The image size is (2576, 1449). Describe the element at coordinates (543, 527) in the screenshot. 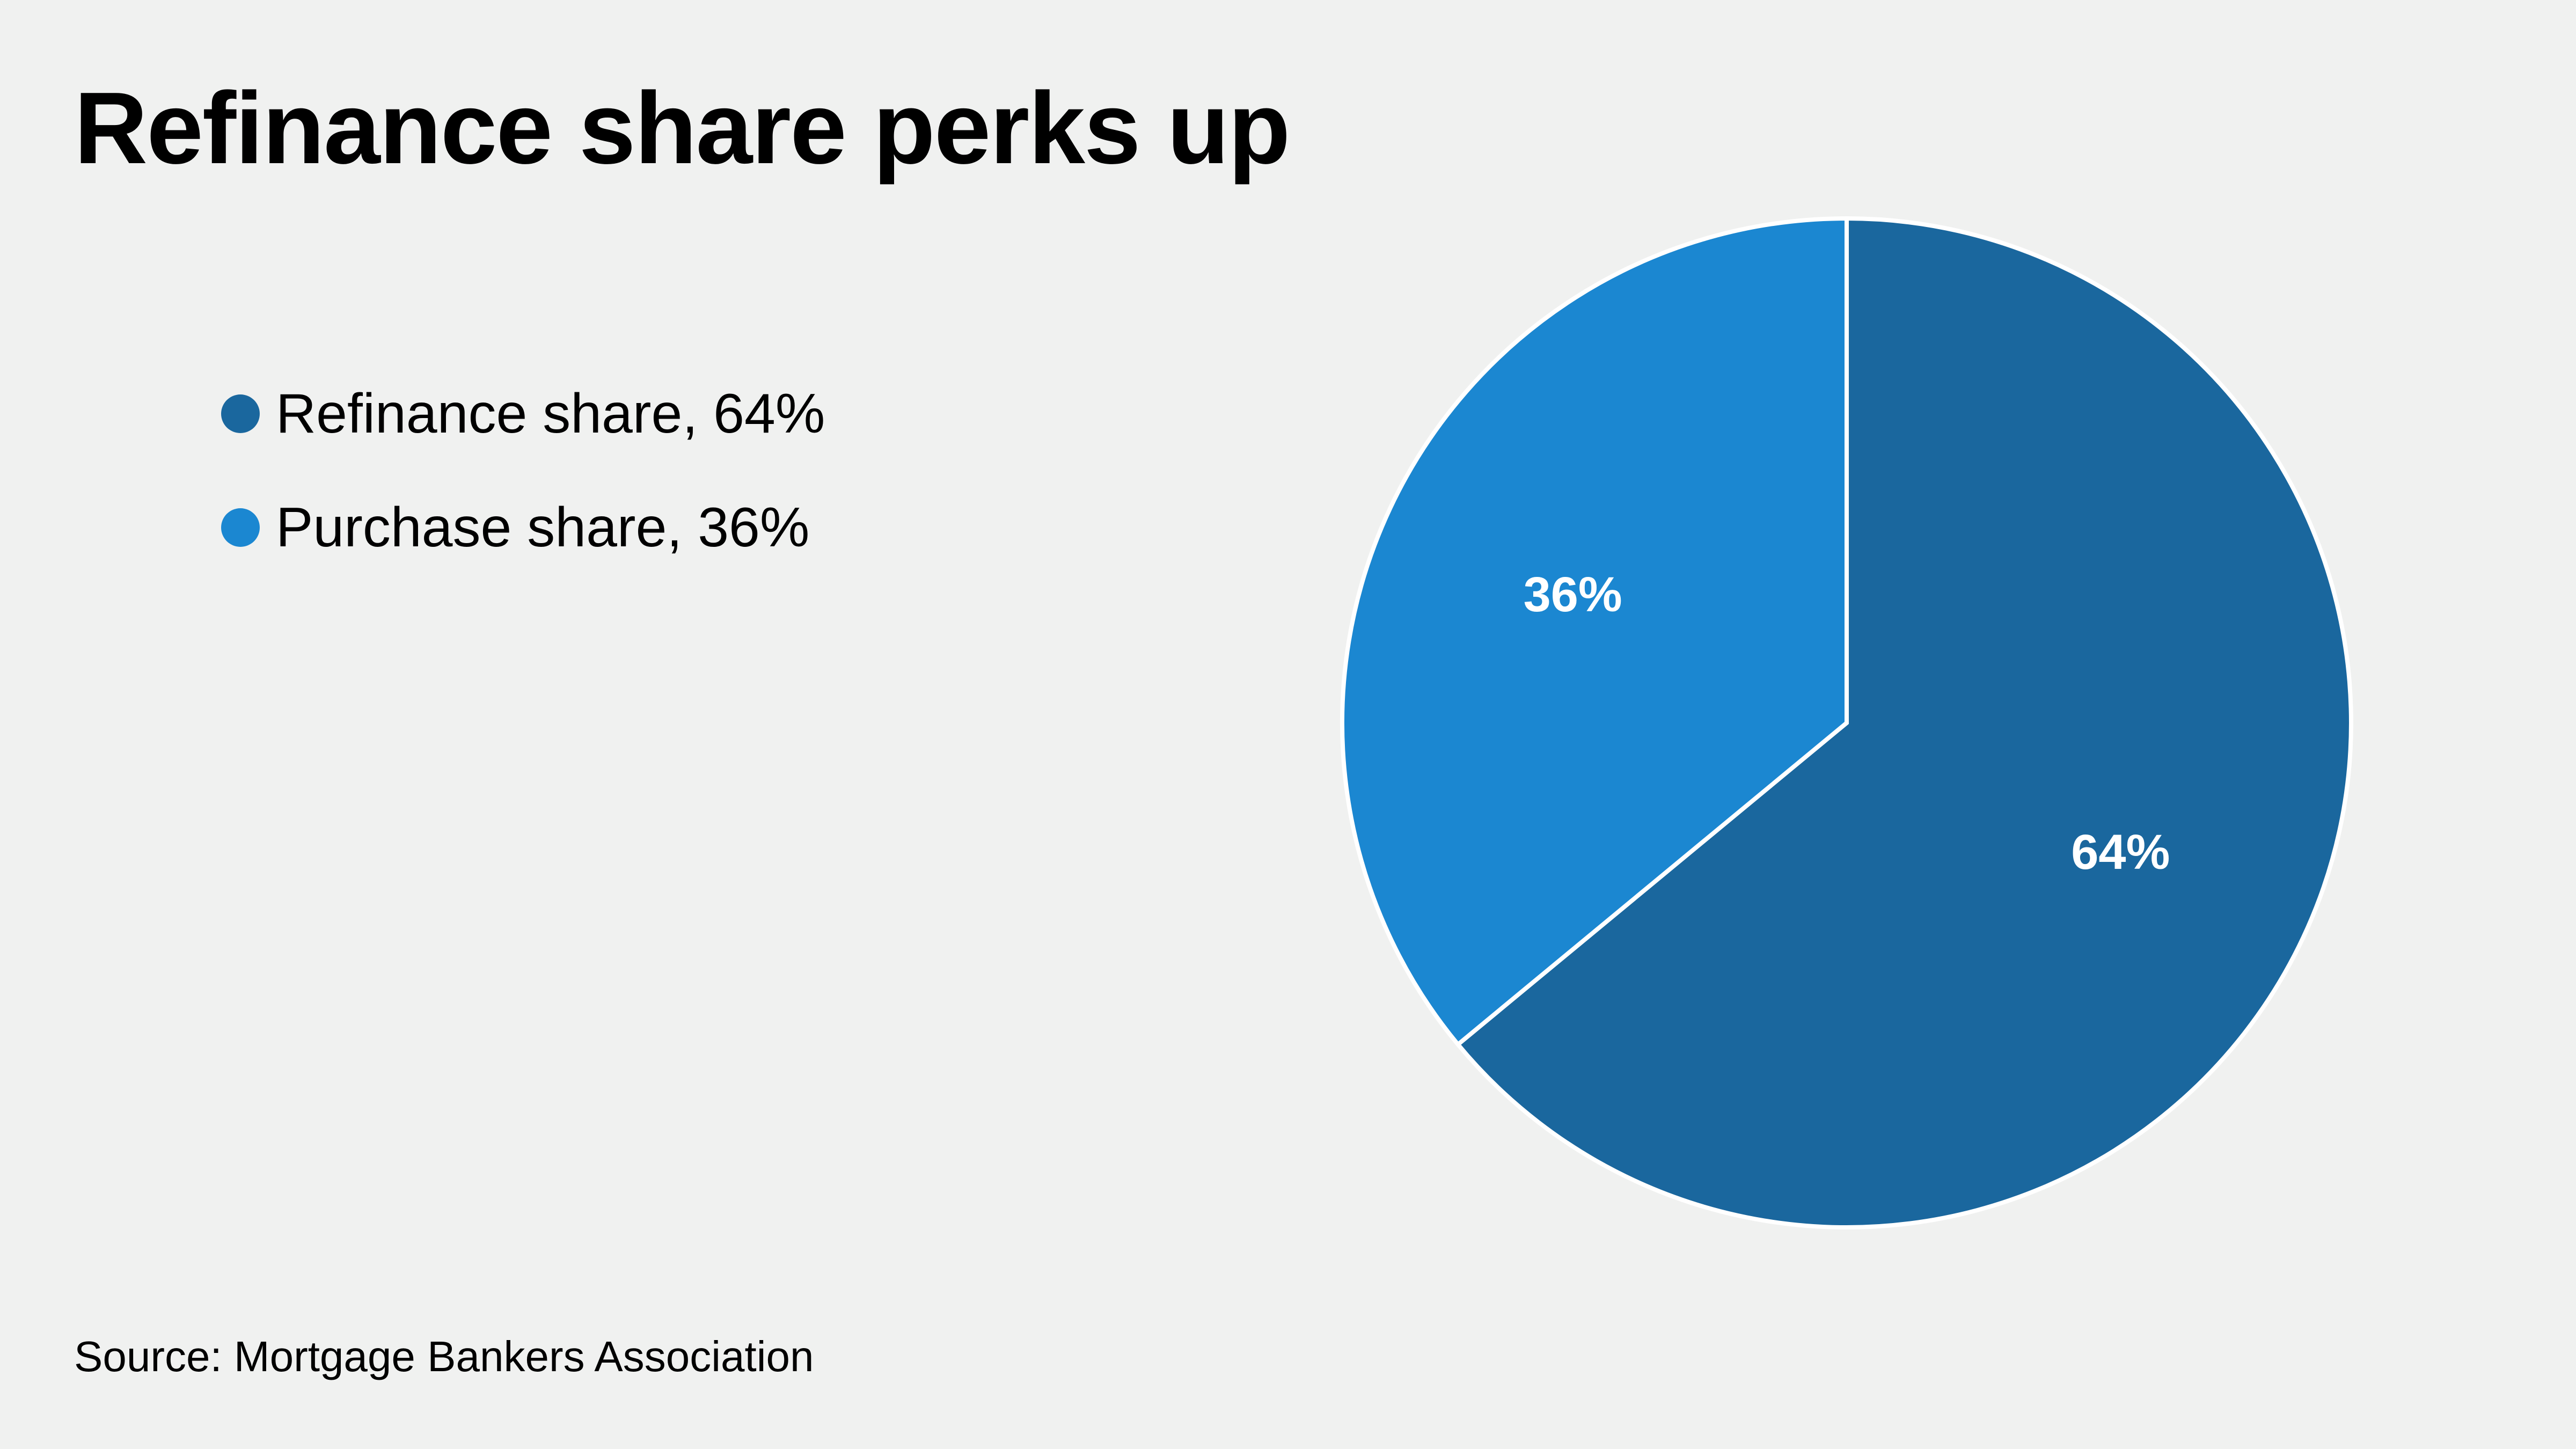

I see `legend-label: Purchase share, 36%` at that location.